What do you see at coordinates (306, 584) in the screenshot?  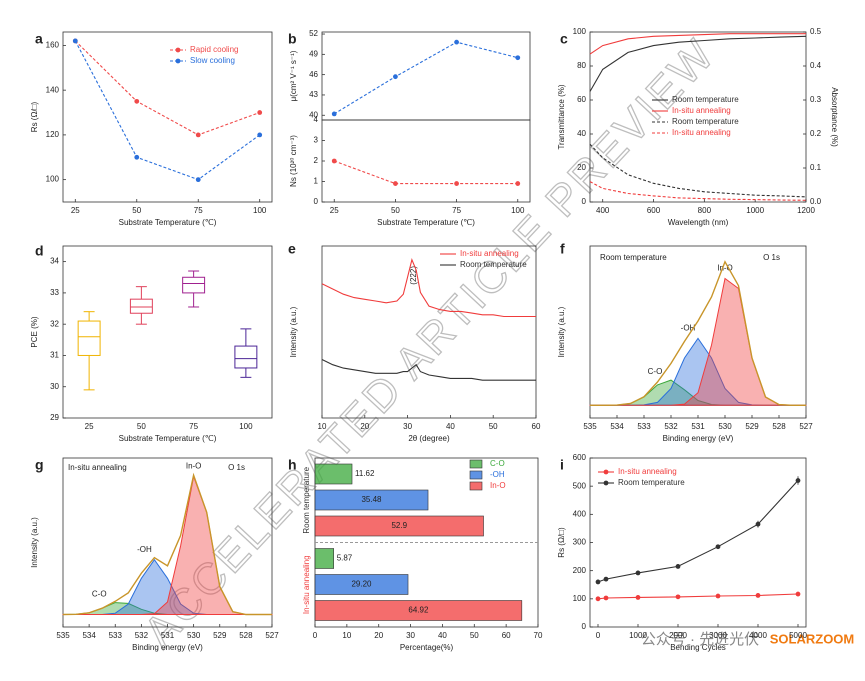 I see `group-label: In-situ annealing` at bounding box center [306, 584].